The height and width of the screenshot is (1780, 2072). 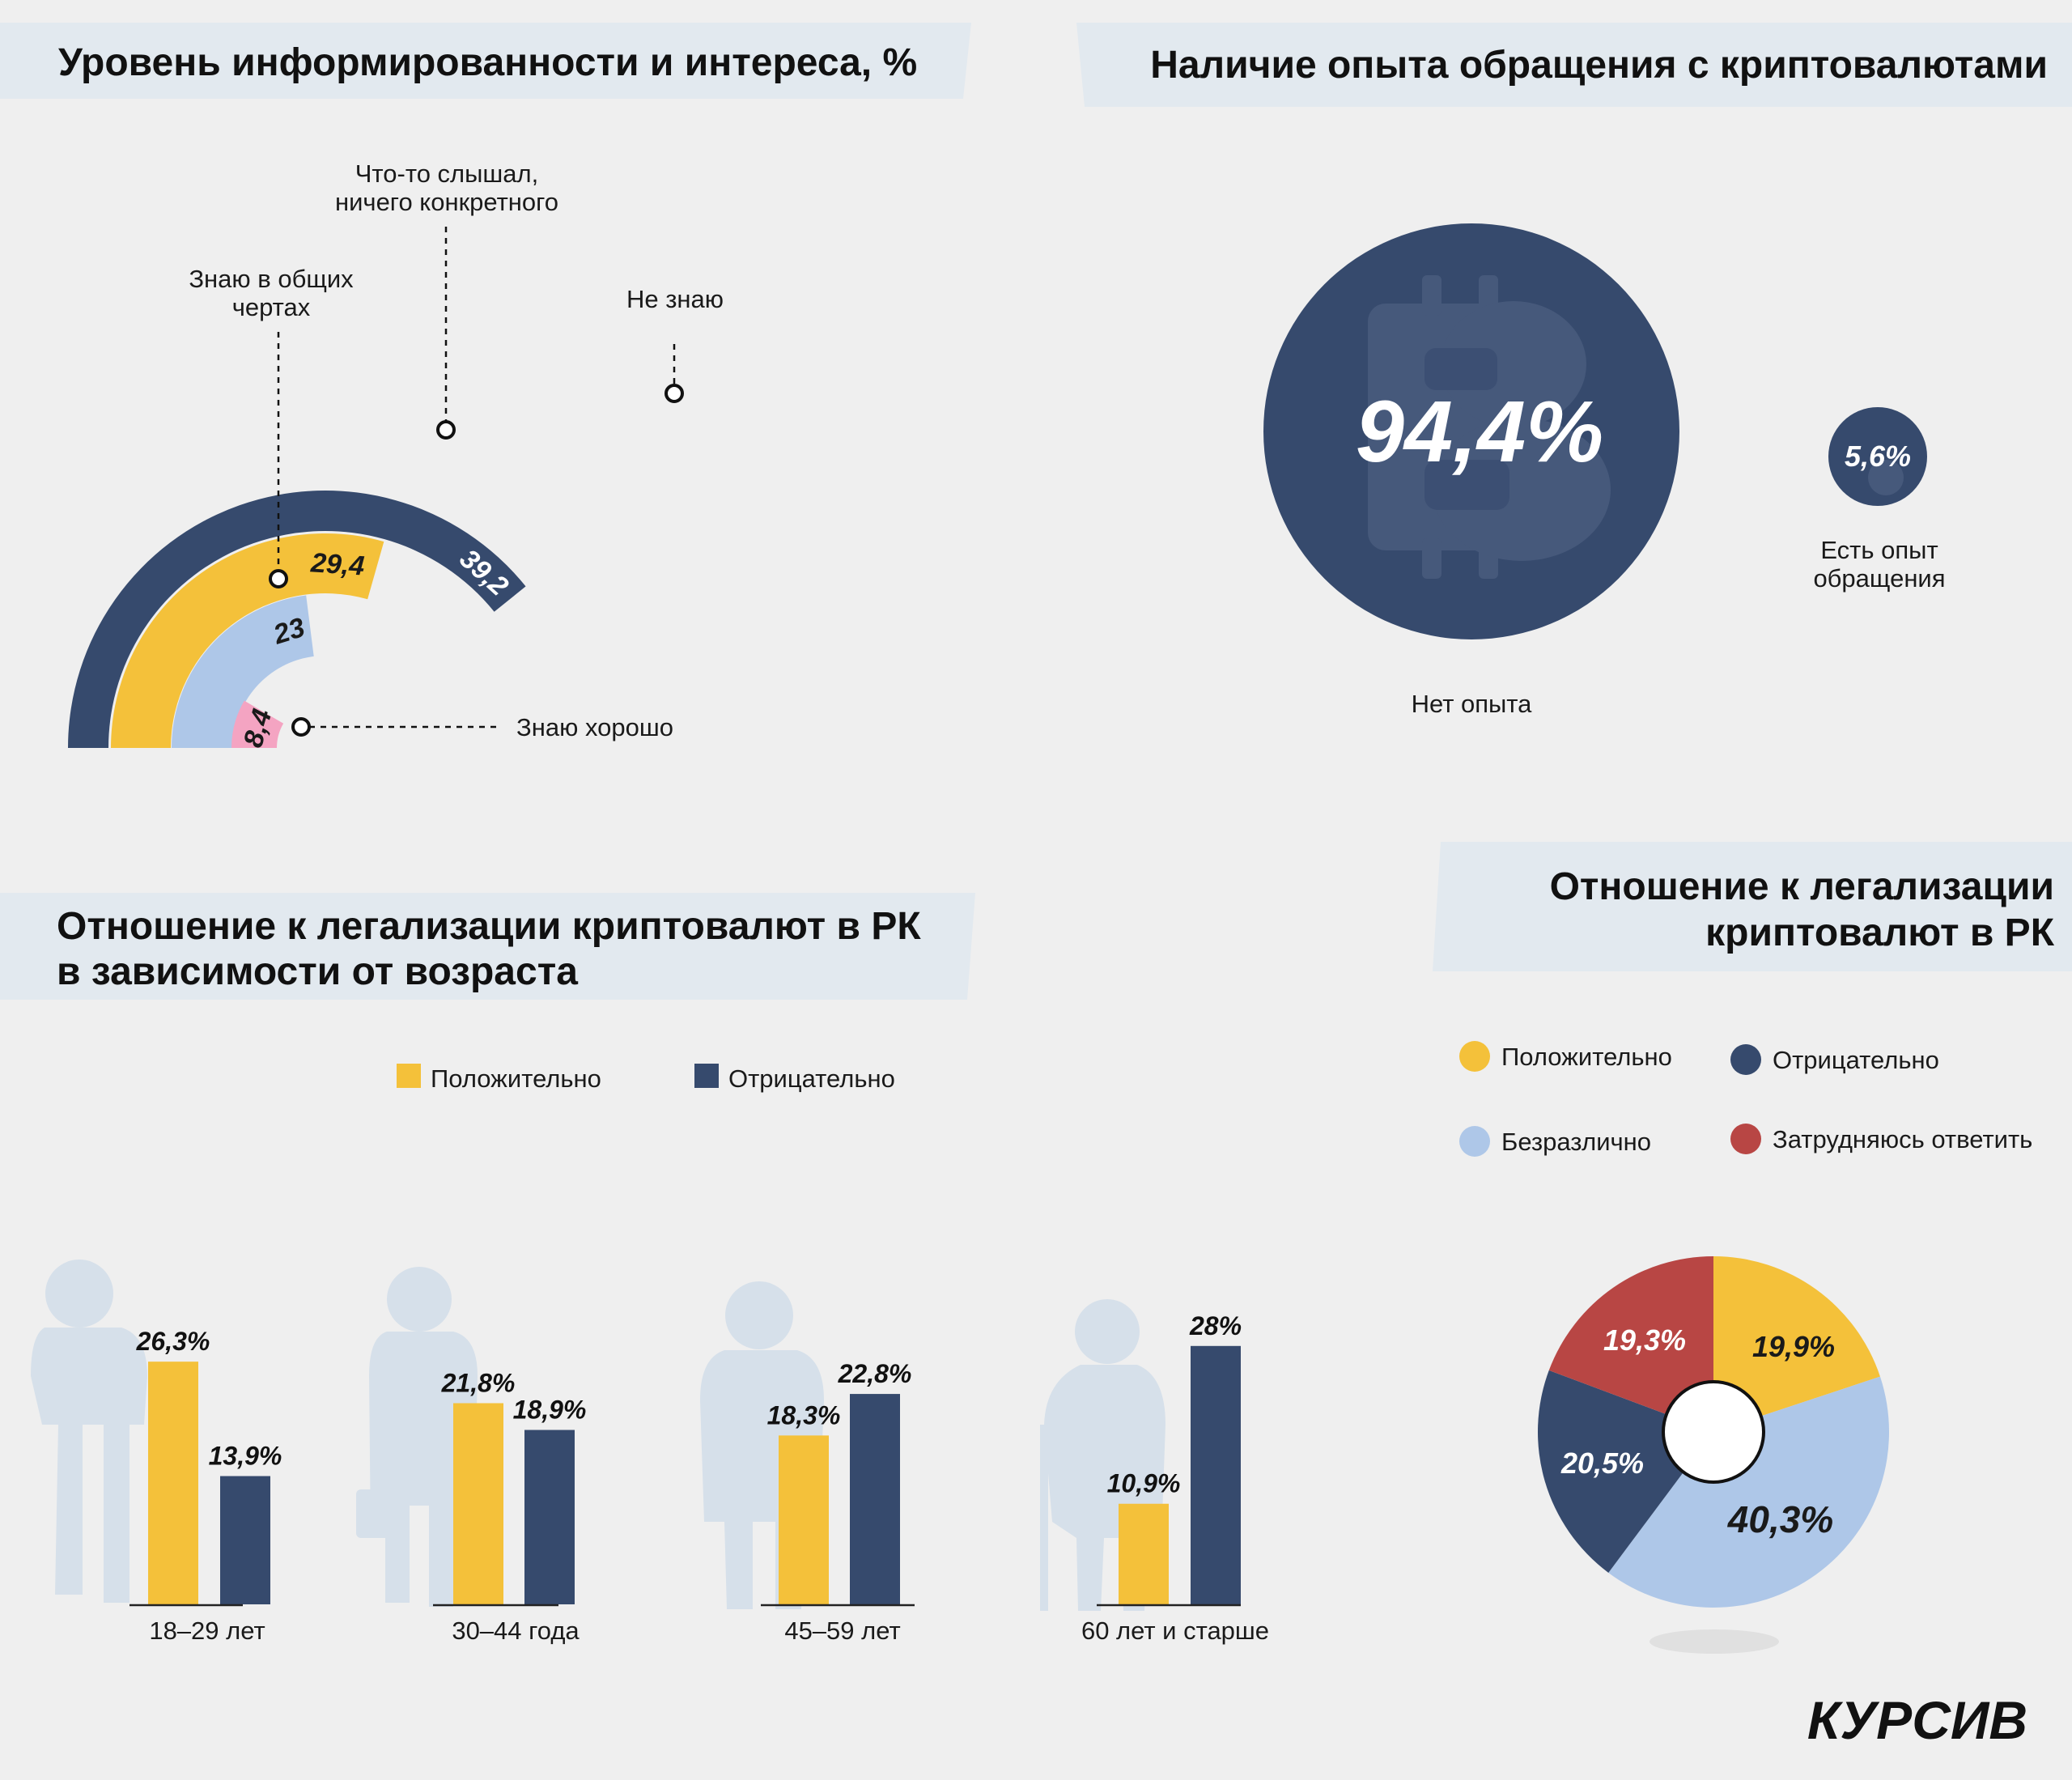 I want to click on label-dont-know: Не знаю, so click(x=675, y=299).